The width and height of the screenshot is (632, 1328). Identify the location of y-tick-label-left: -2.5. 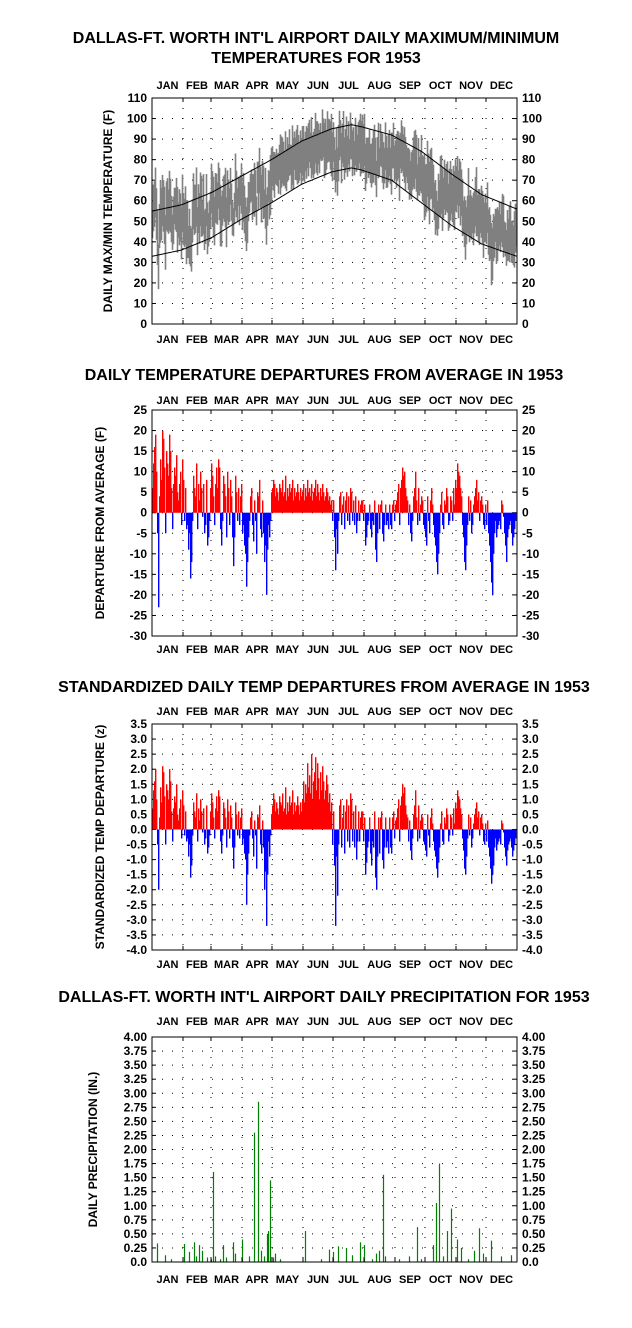
(136, 905).